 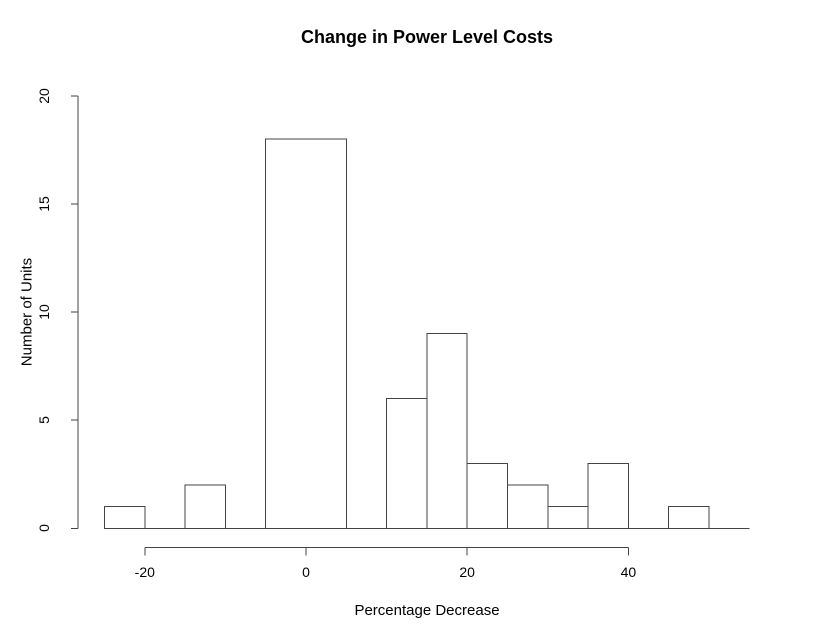 What do you see at coordinates (467, 572) in the screenshot?
I see `x-tick-label: 20` at bounding box center [467, 572].